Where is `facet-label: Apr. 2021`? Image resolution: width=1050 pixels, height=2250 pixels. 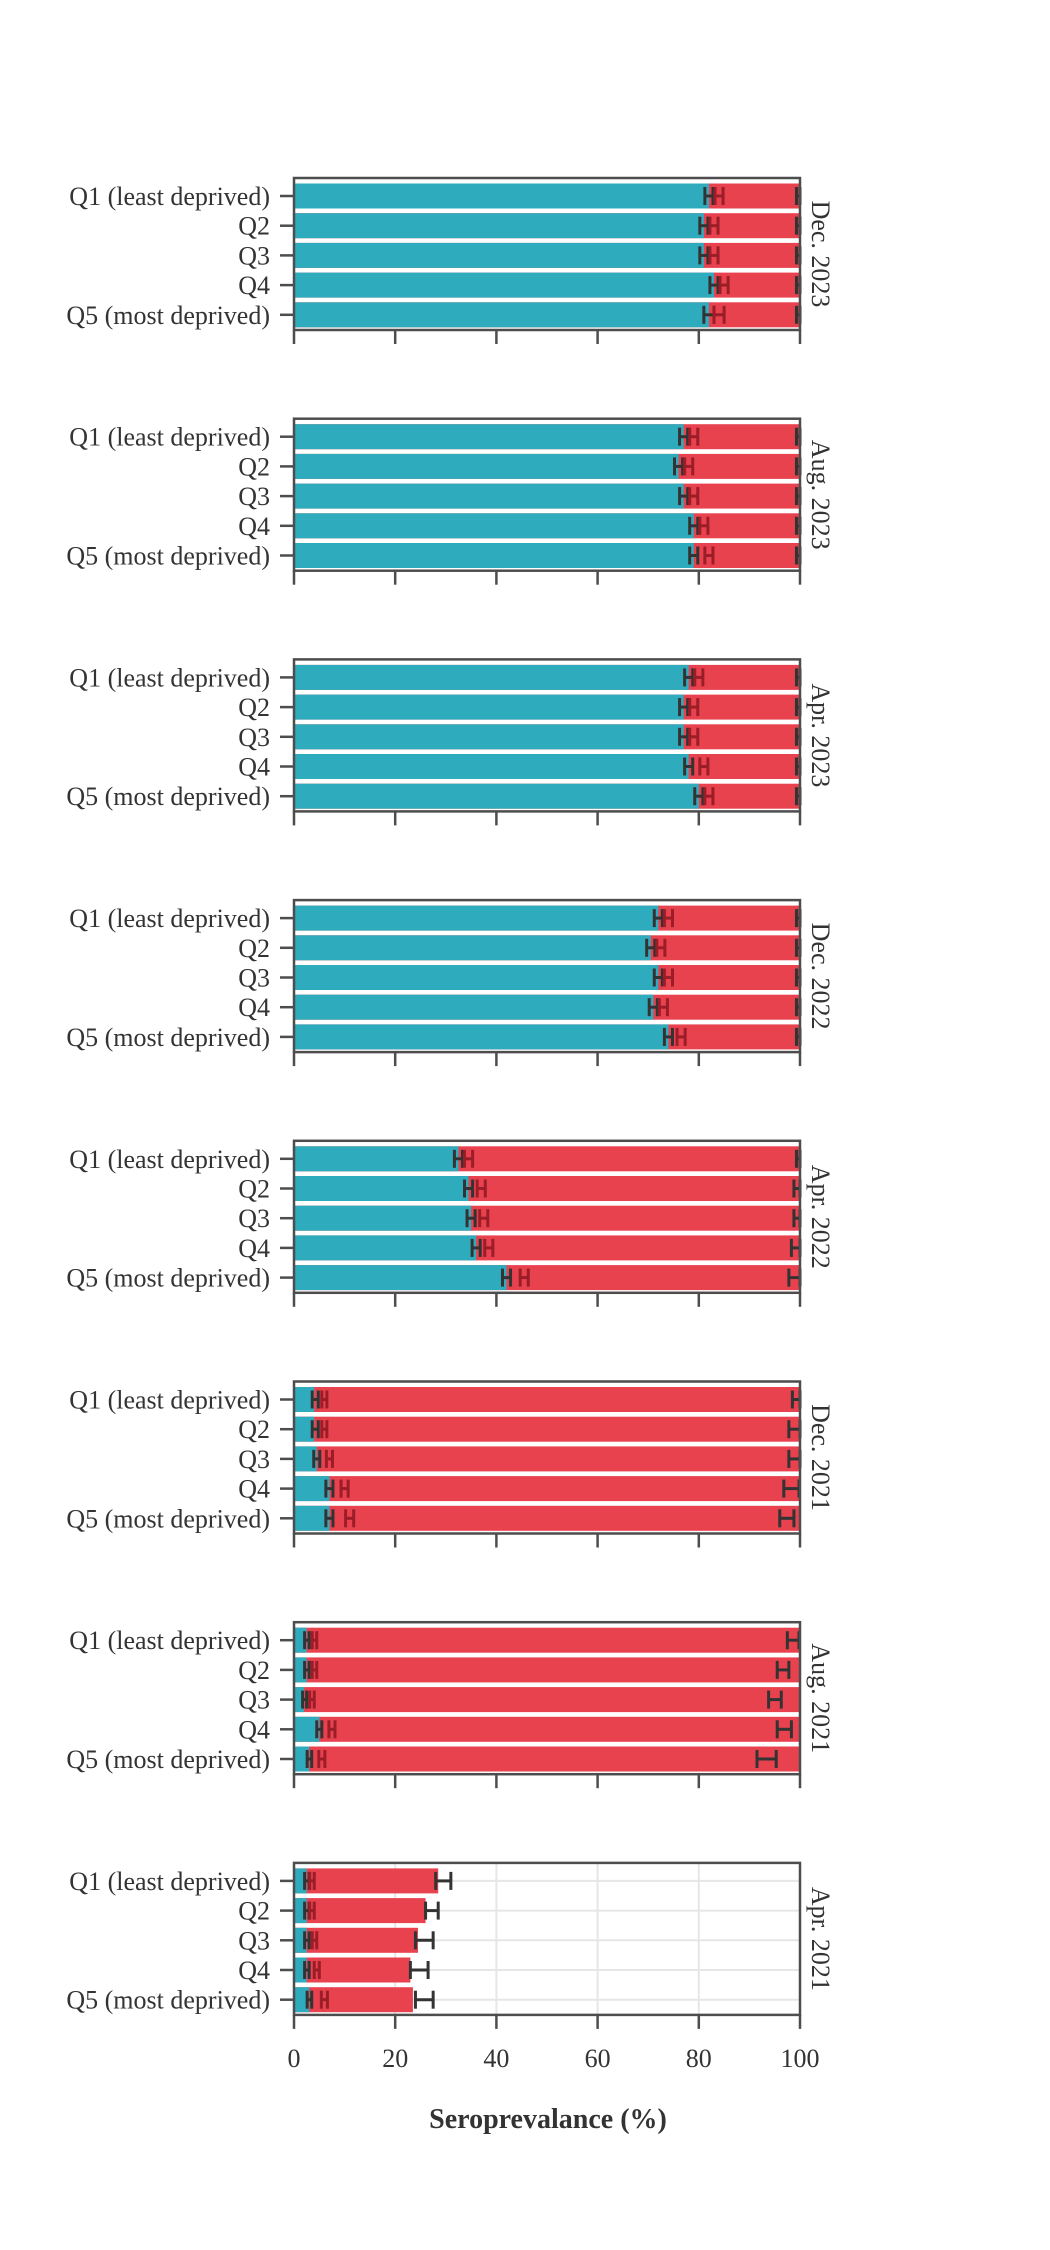
facet-label: Apr. 2021 is located at coordinates (820, 1939).